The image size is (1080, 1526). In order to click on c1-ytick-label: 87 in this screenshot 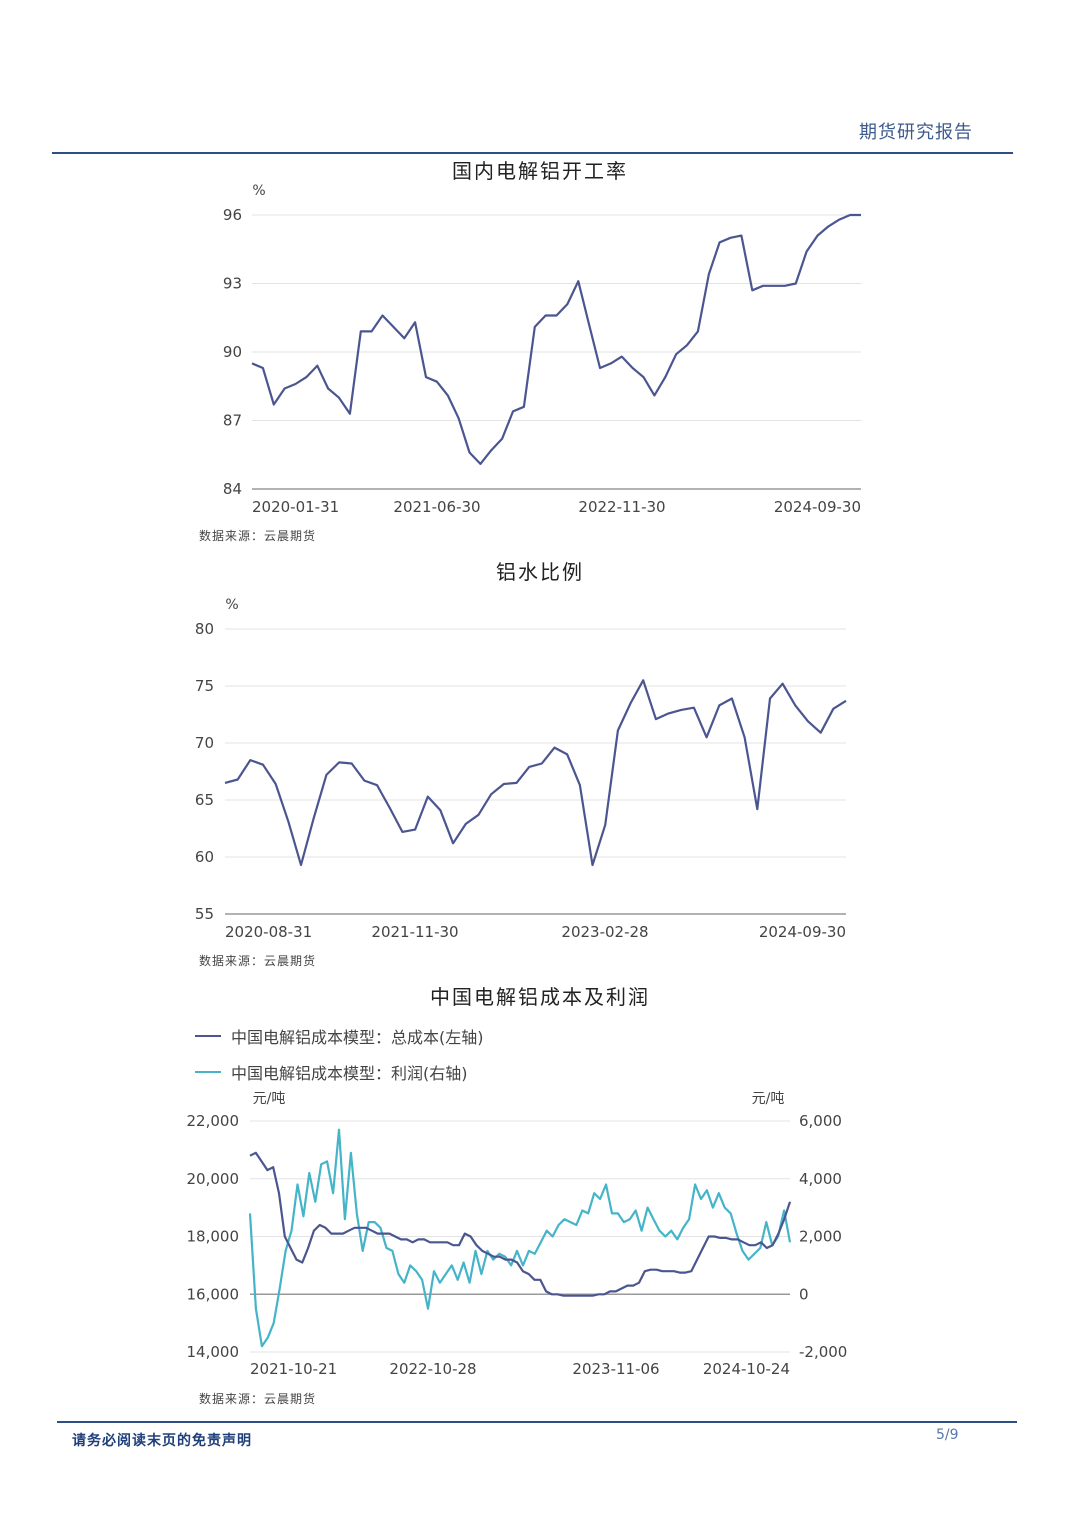, I will do `click(232, 421)`.